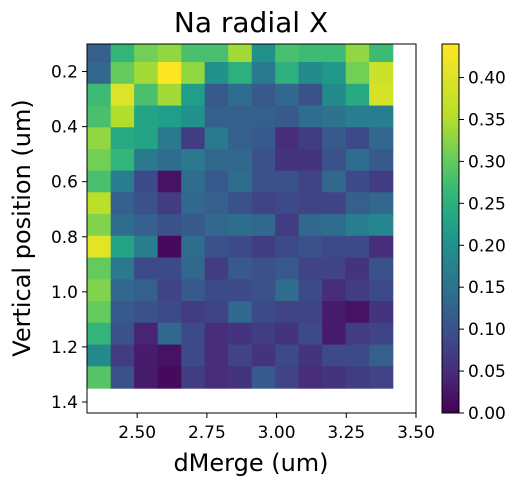 This screenshot has height=487, width=524. What do you see at coordinates (64, 293) in the screenshot?
I see `y-tick-label: 1.0` at bounding box center [64, 293].